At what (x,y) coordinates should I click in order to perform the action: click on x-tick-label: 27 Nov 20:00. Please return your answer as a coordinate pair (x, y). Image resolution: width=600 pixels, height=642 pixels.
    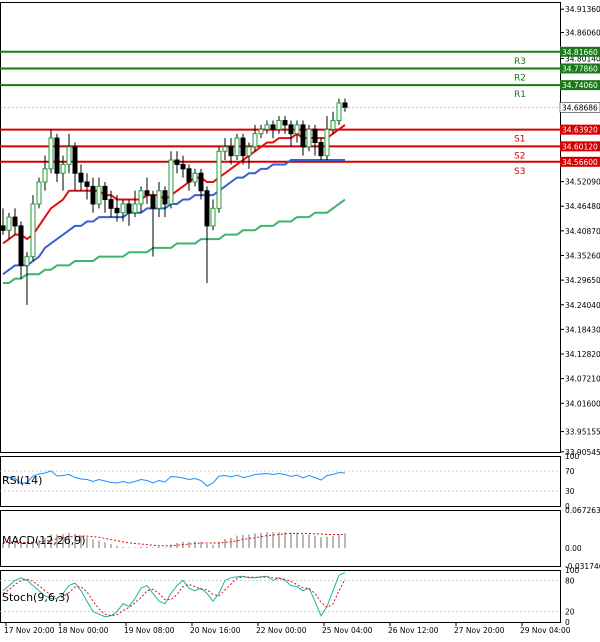
    Looking at the image, I should click on (479, 630).